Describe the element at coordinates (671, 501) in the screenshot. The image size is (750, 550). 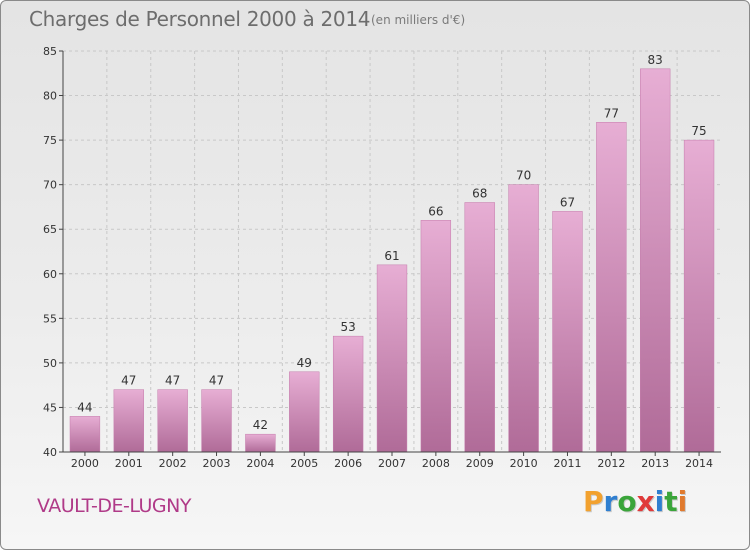
I see `logo-letter: t` at that location.